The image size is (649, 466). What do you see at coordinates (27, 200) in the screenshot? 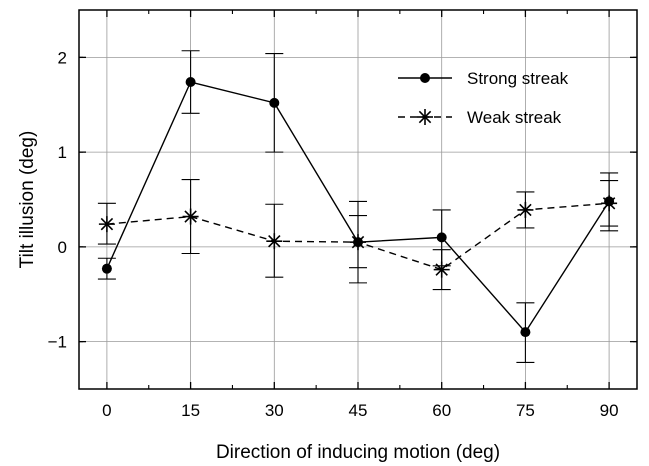
I see `y-axis-title: Tilt illusion (deg)` at bounding box center [27, 200].